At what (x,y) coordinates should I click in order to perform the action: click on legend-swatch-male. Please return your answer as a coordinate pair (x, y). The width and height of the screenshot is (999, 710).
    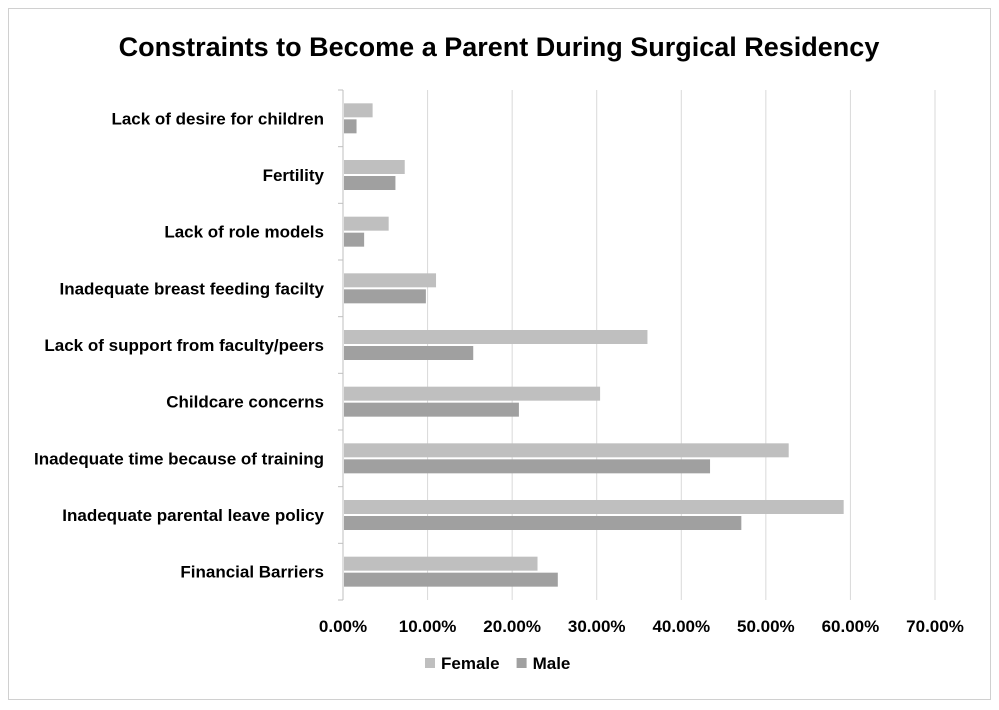
    Looking at the image, I should click on (521, 663).